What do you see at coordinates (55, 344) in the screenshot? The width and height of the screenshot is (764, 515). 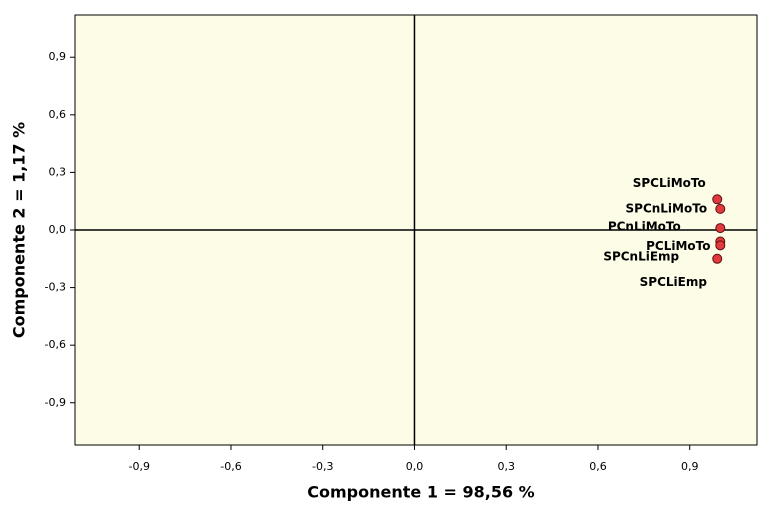 I see `y-tick-label: -0,6` at bounding box center [55, 344].